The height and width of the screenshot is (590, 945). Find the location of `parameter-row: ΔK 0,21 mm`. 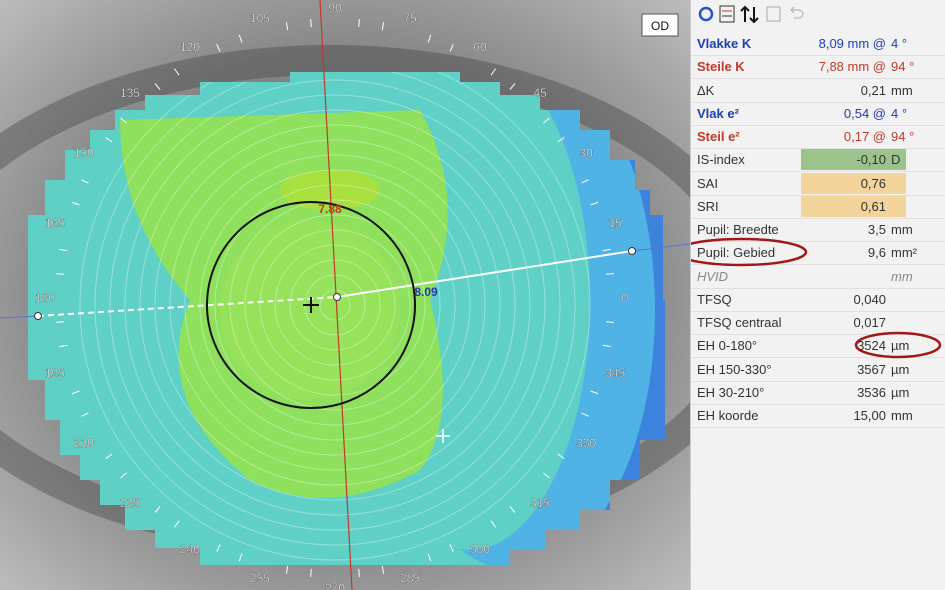

parameter-row: ΔK 0,21 mm is located at coordinates (818, 91).